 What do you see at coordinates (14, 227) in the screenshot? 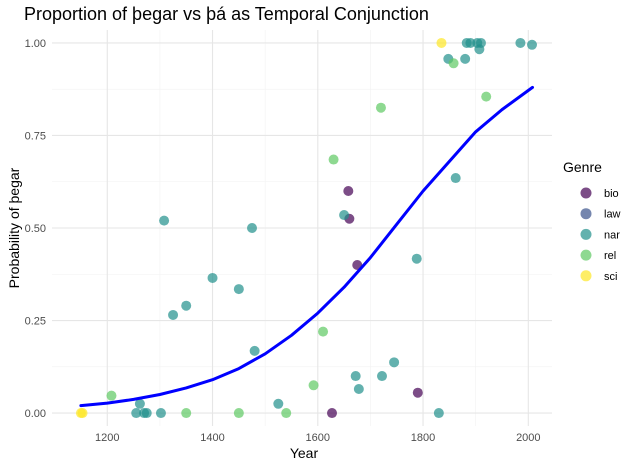
I see `y-axis-title: Probability of þegar` at bounding box center [14, 227].